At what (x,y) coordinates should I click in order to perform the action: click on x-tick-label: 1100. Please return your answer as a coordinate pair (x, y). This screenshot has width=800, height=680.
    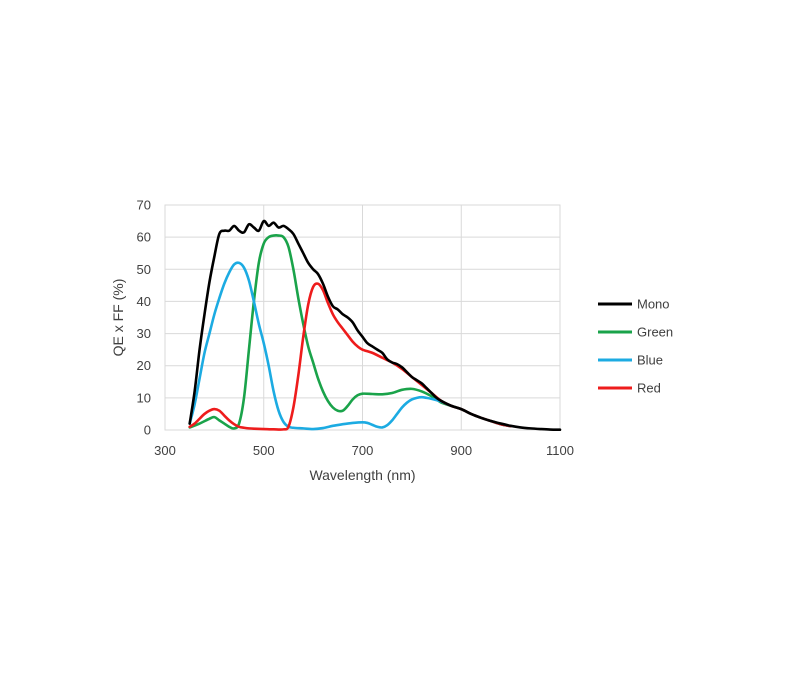
    Looking at the image, I should click on (560, 450).